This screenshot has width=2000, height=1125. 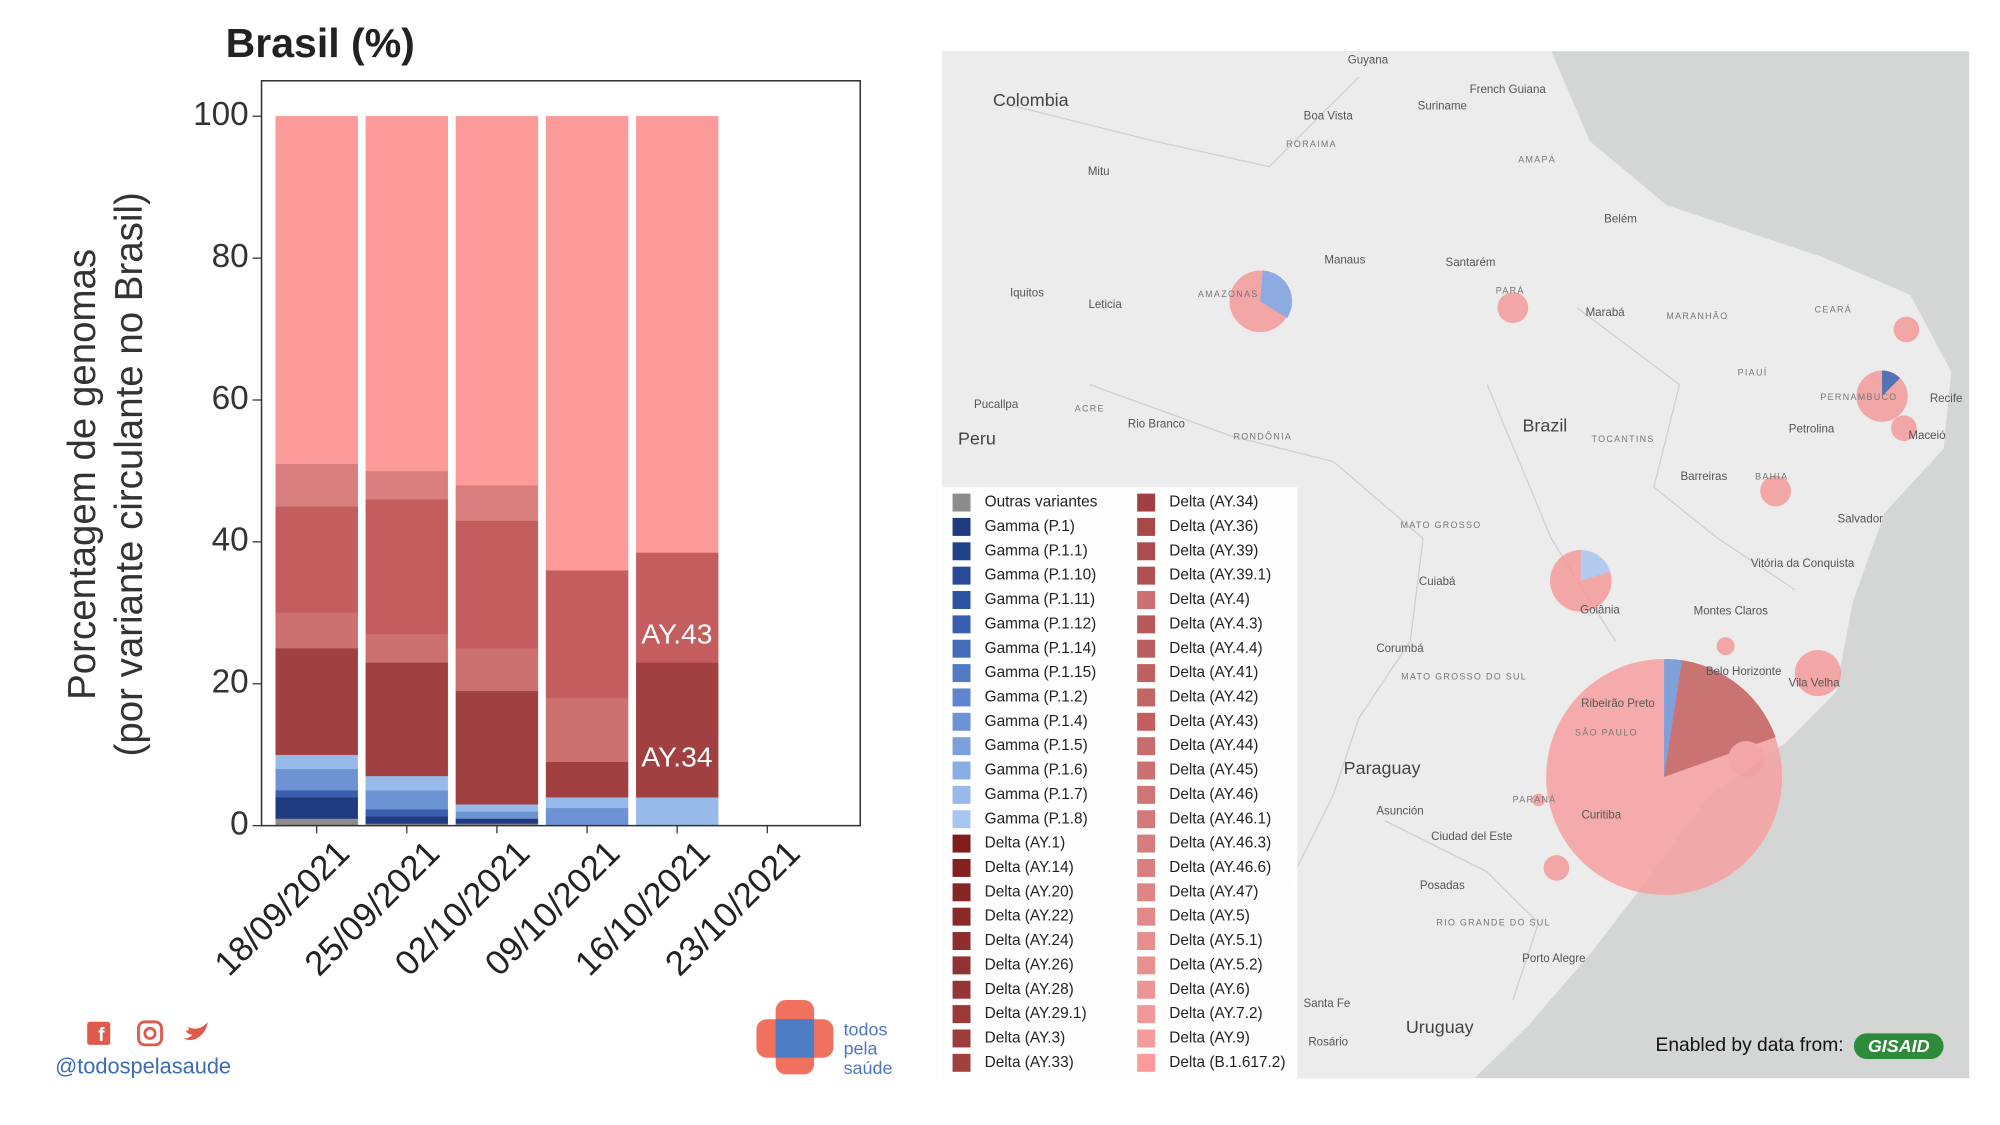 I want to click on map-label: French Guiana, so click(x=1508, y=90).